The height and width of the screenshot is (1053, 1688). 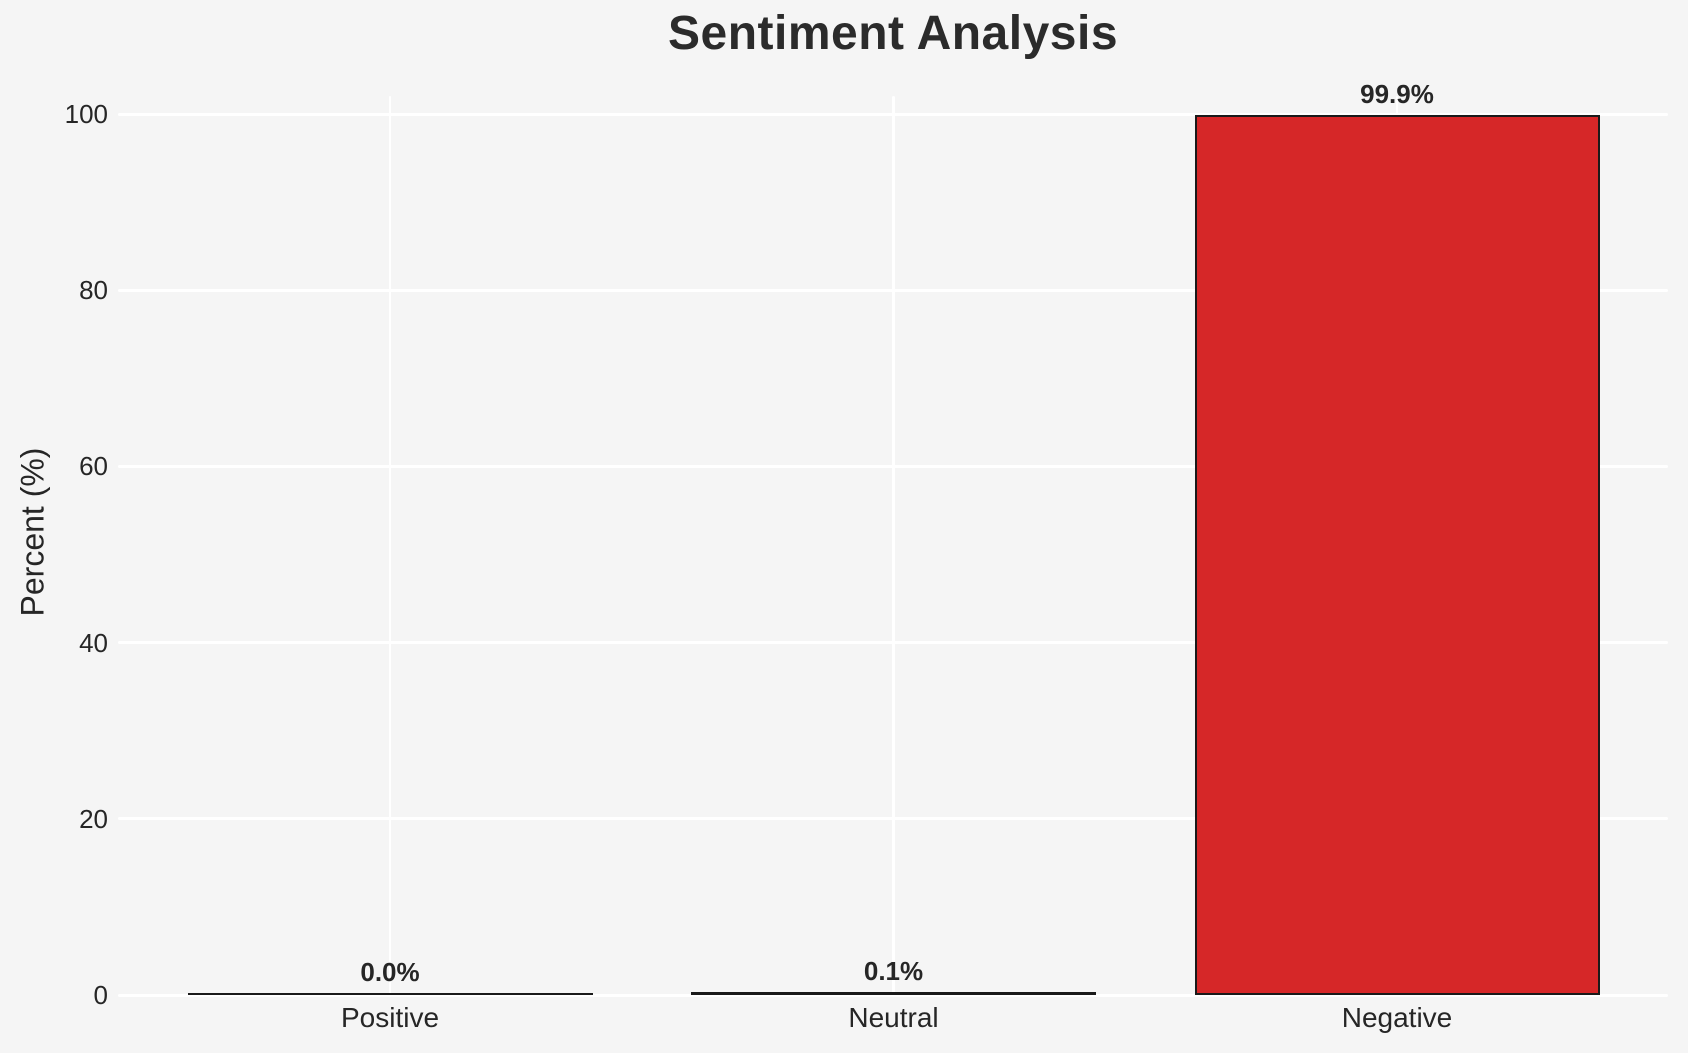 I want to click on y-tick-label: 0, so click(x=100, y=995).